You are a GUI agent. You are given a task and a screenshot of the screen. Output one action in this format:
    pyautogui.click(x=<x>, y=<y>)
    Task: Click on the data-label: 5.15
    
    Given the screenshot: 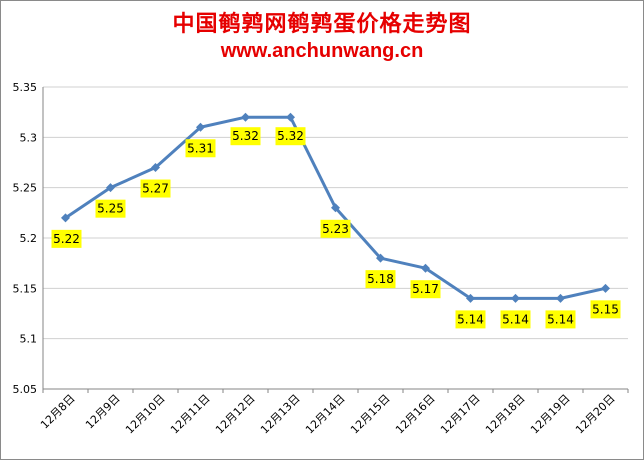 What is the action you would take?
    pyautogui.click(x=605, y=309)
    